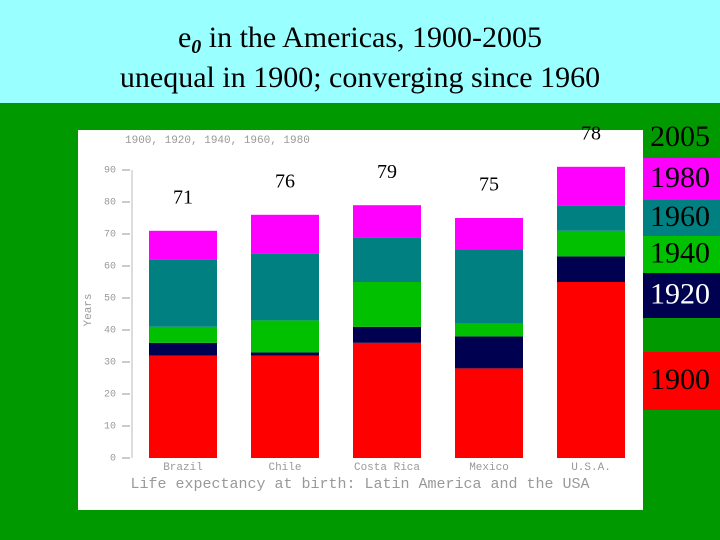 Image resolution: width=720 pixels, height=540 pixels. What do you see at coordinates (284, 468) in the screenshot?
I see `x-tick-label: Chile` at bounding box center [284, 468].